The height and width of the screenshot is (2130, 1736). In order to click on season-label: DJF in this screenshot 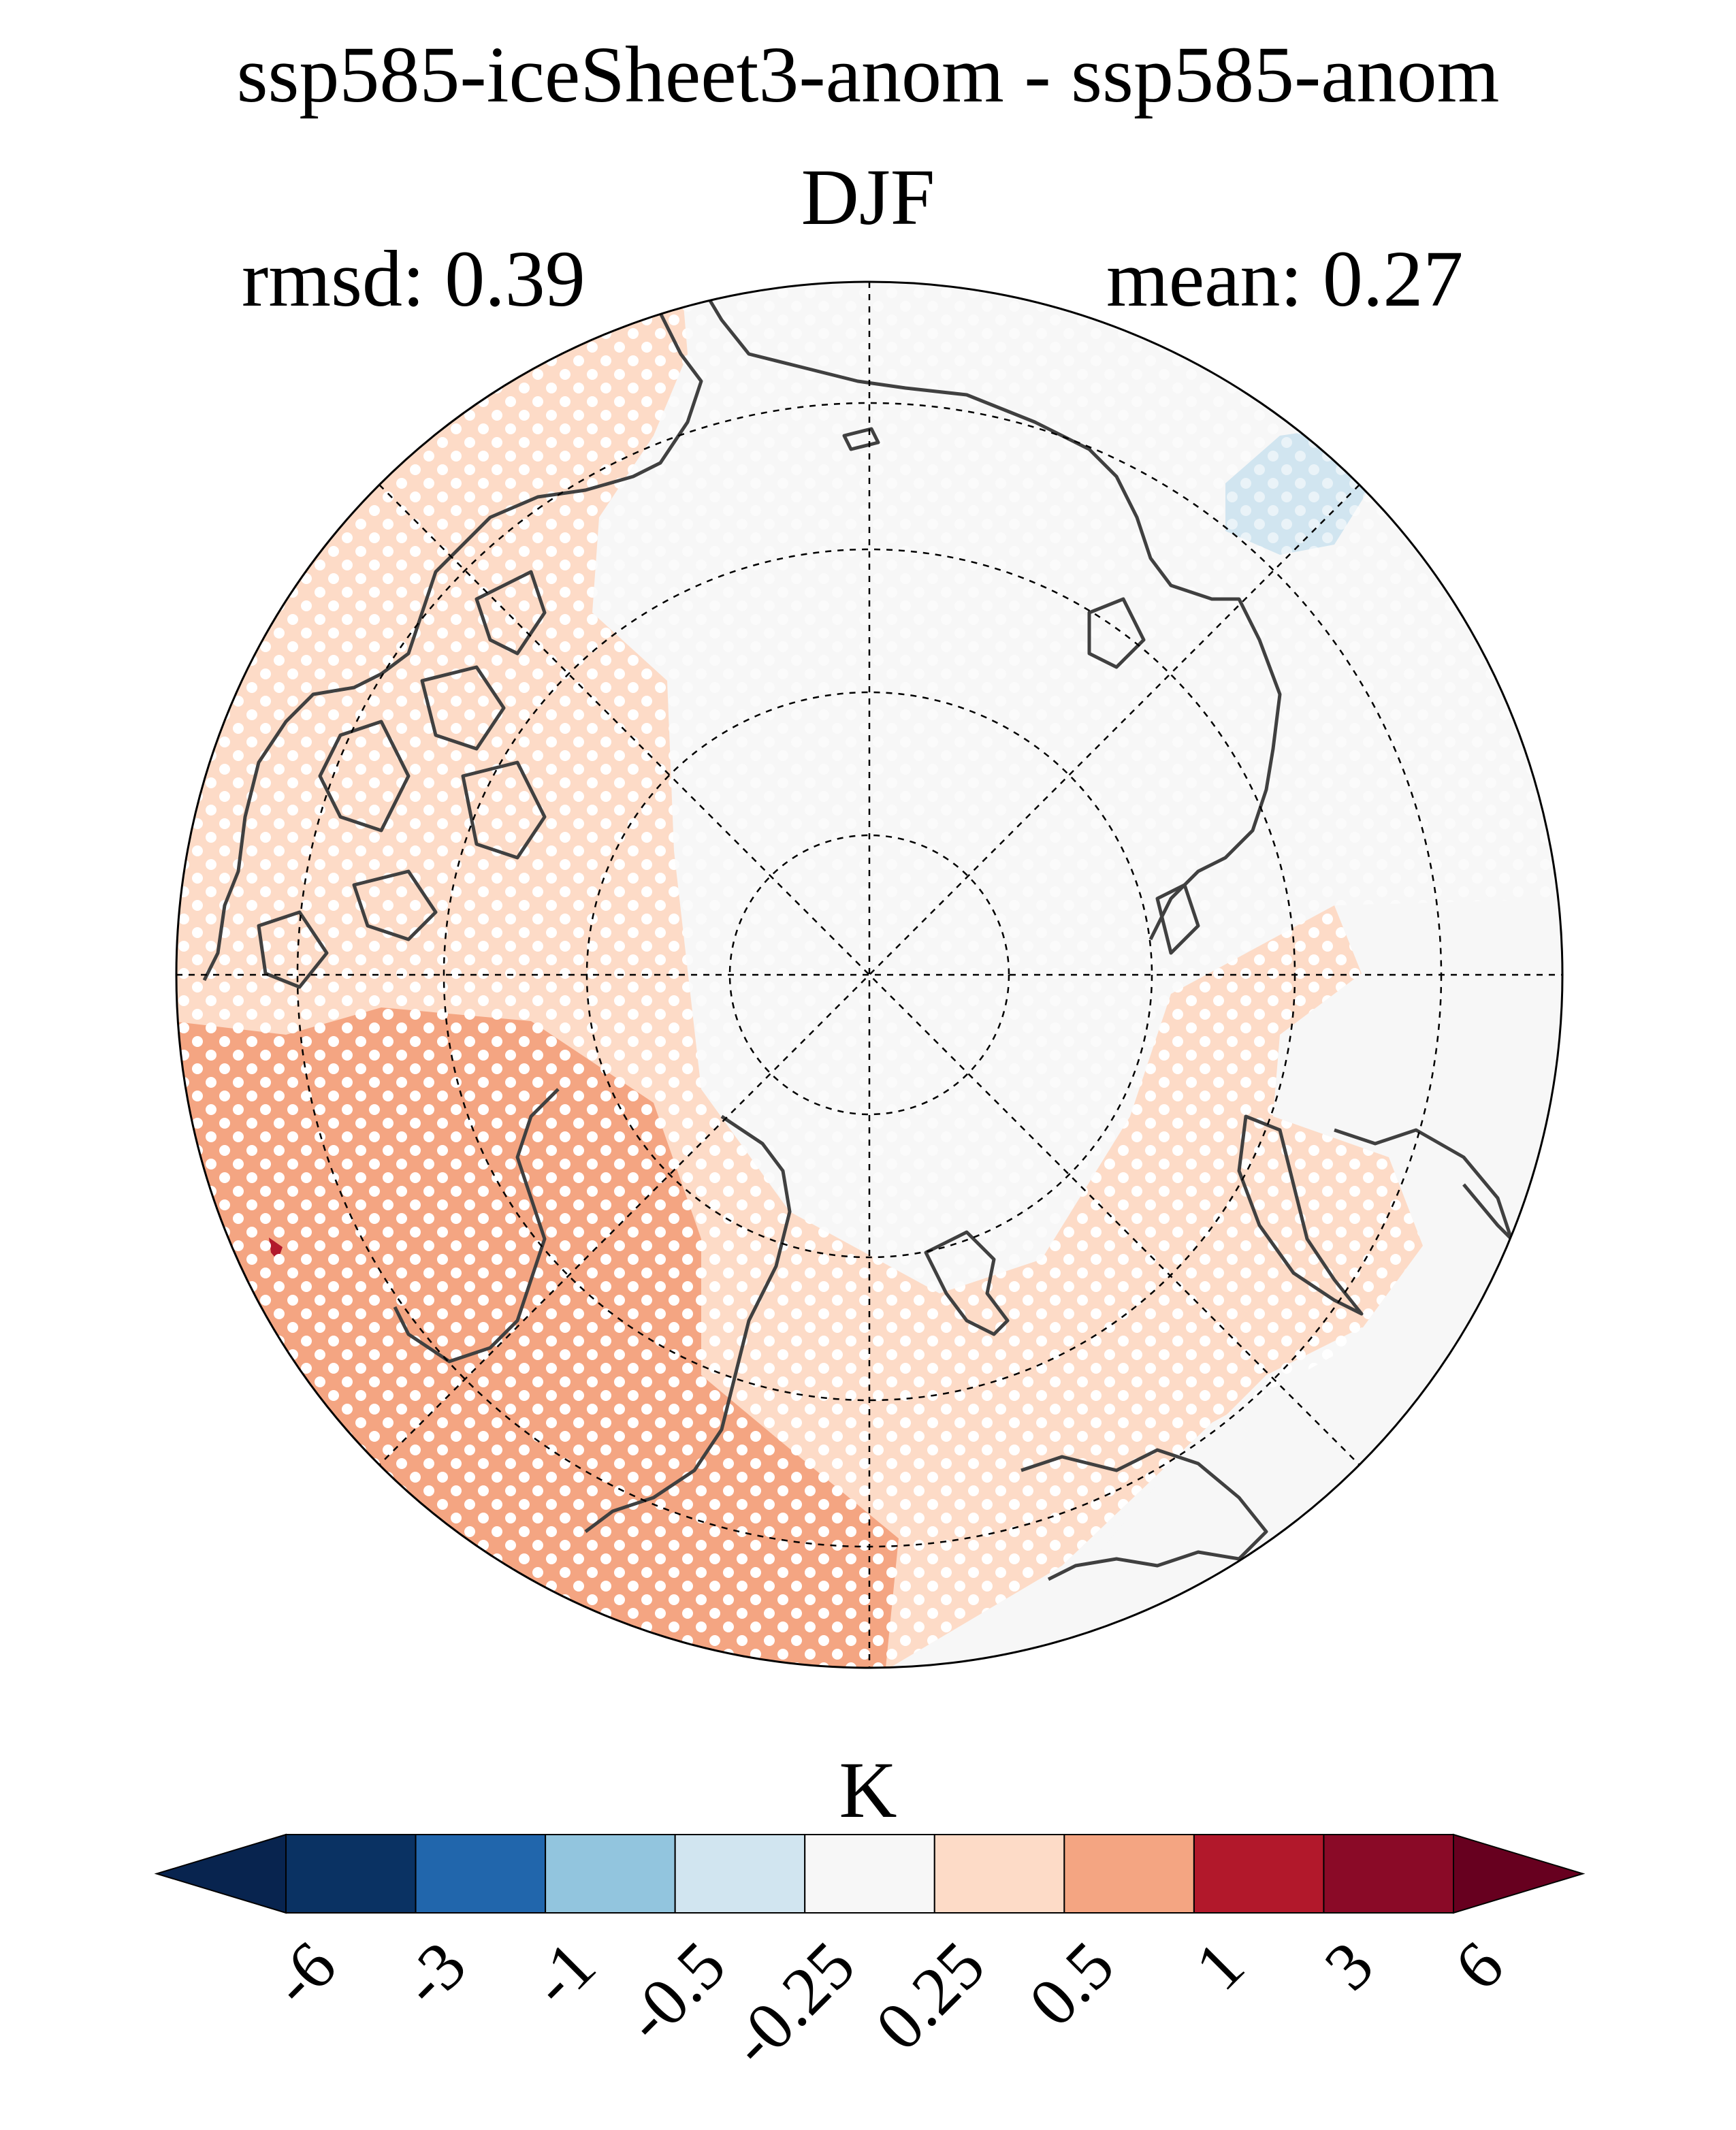, I will do `click(868, 197)`.